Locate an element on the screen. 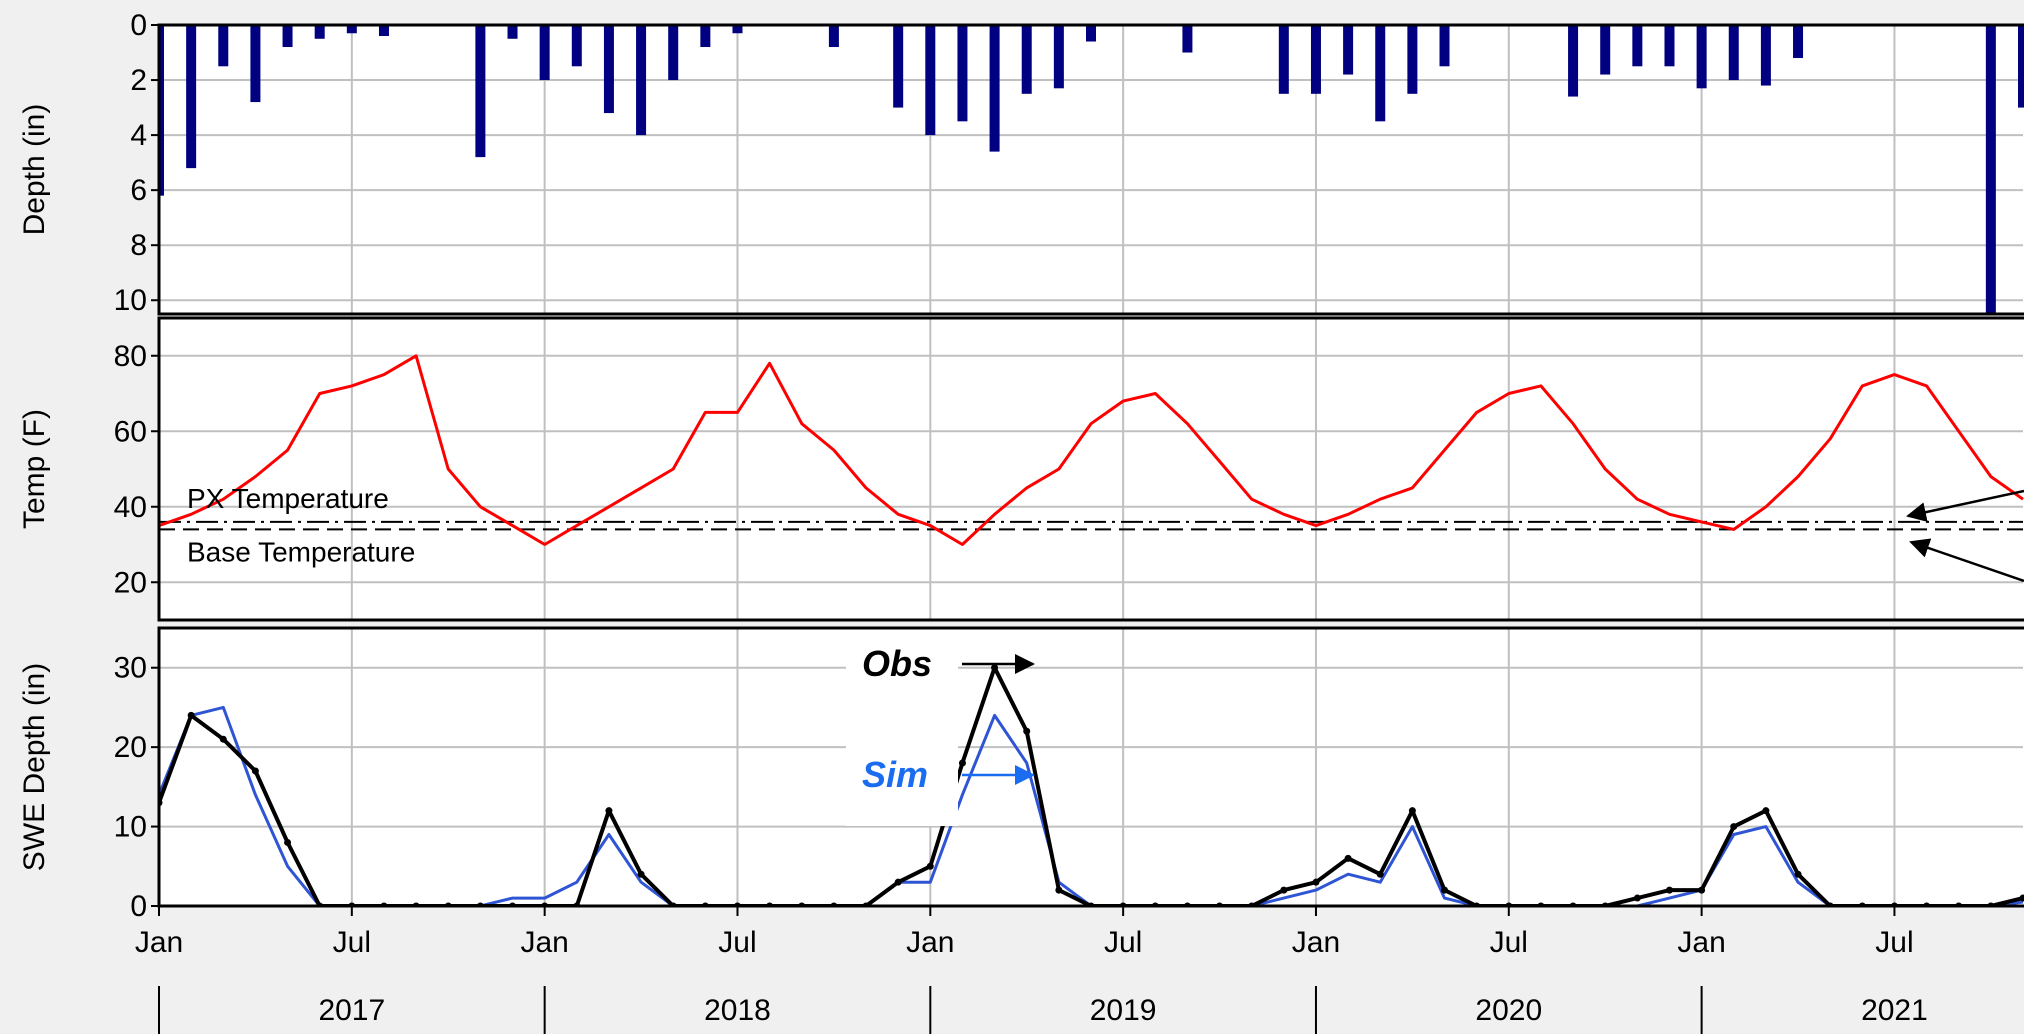 The image size is (2024, 1034). y-tick-label: 20 is located at coordinates (130, 582).